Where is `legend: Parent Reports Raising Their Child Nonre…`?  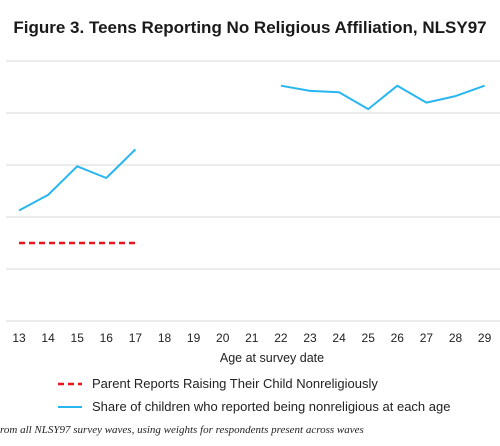 legend: Parent Reports Raising Their Child Nonre… is located at coordinates (254, 395).